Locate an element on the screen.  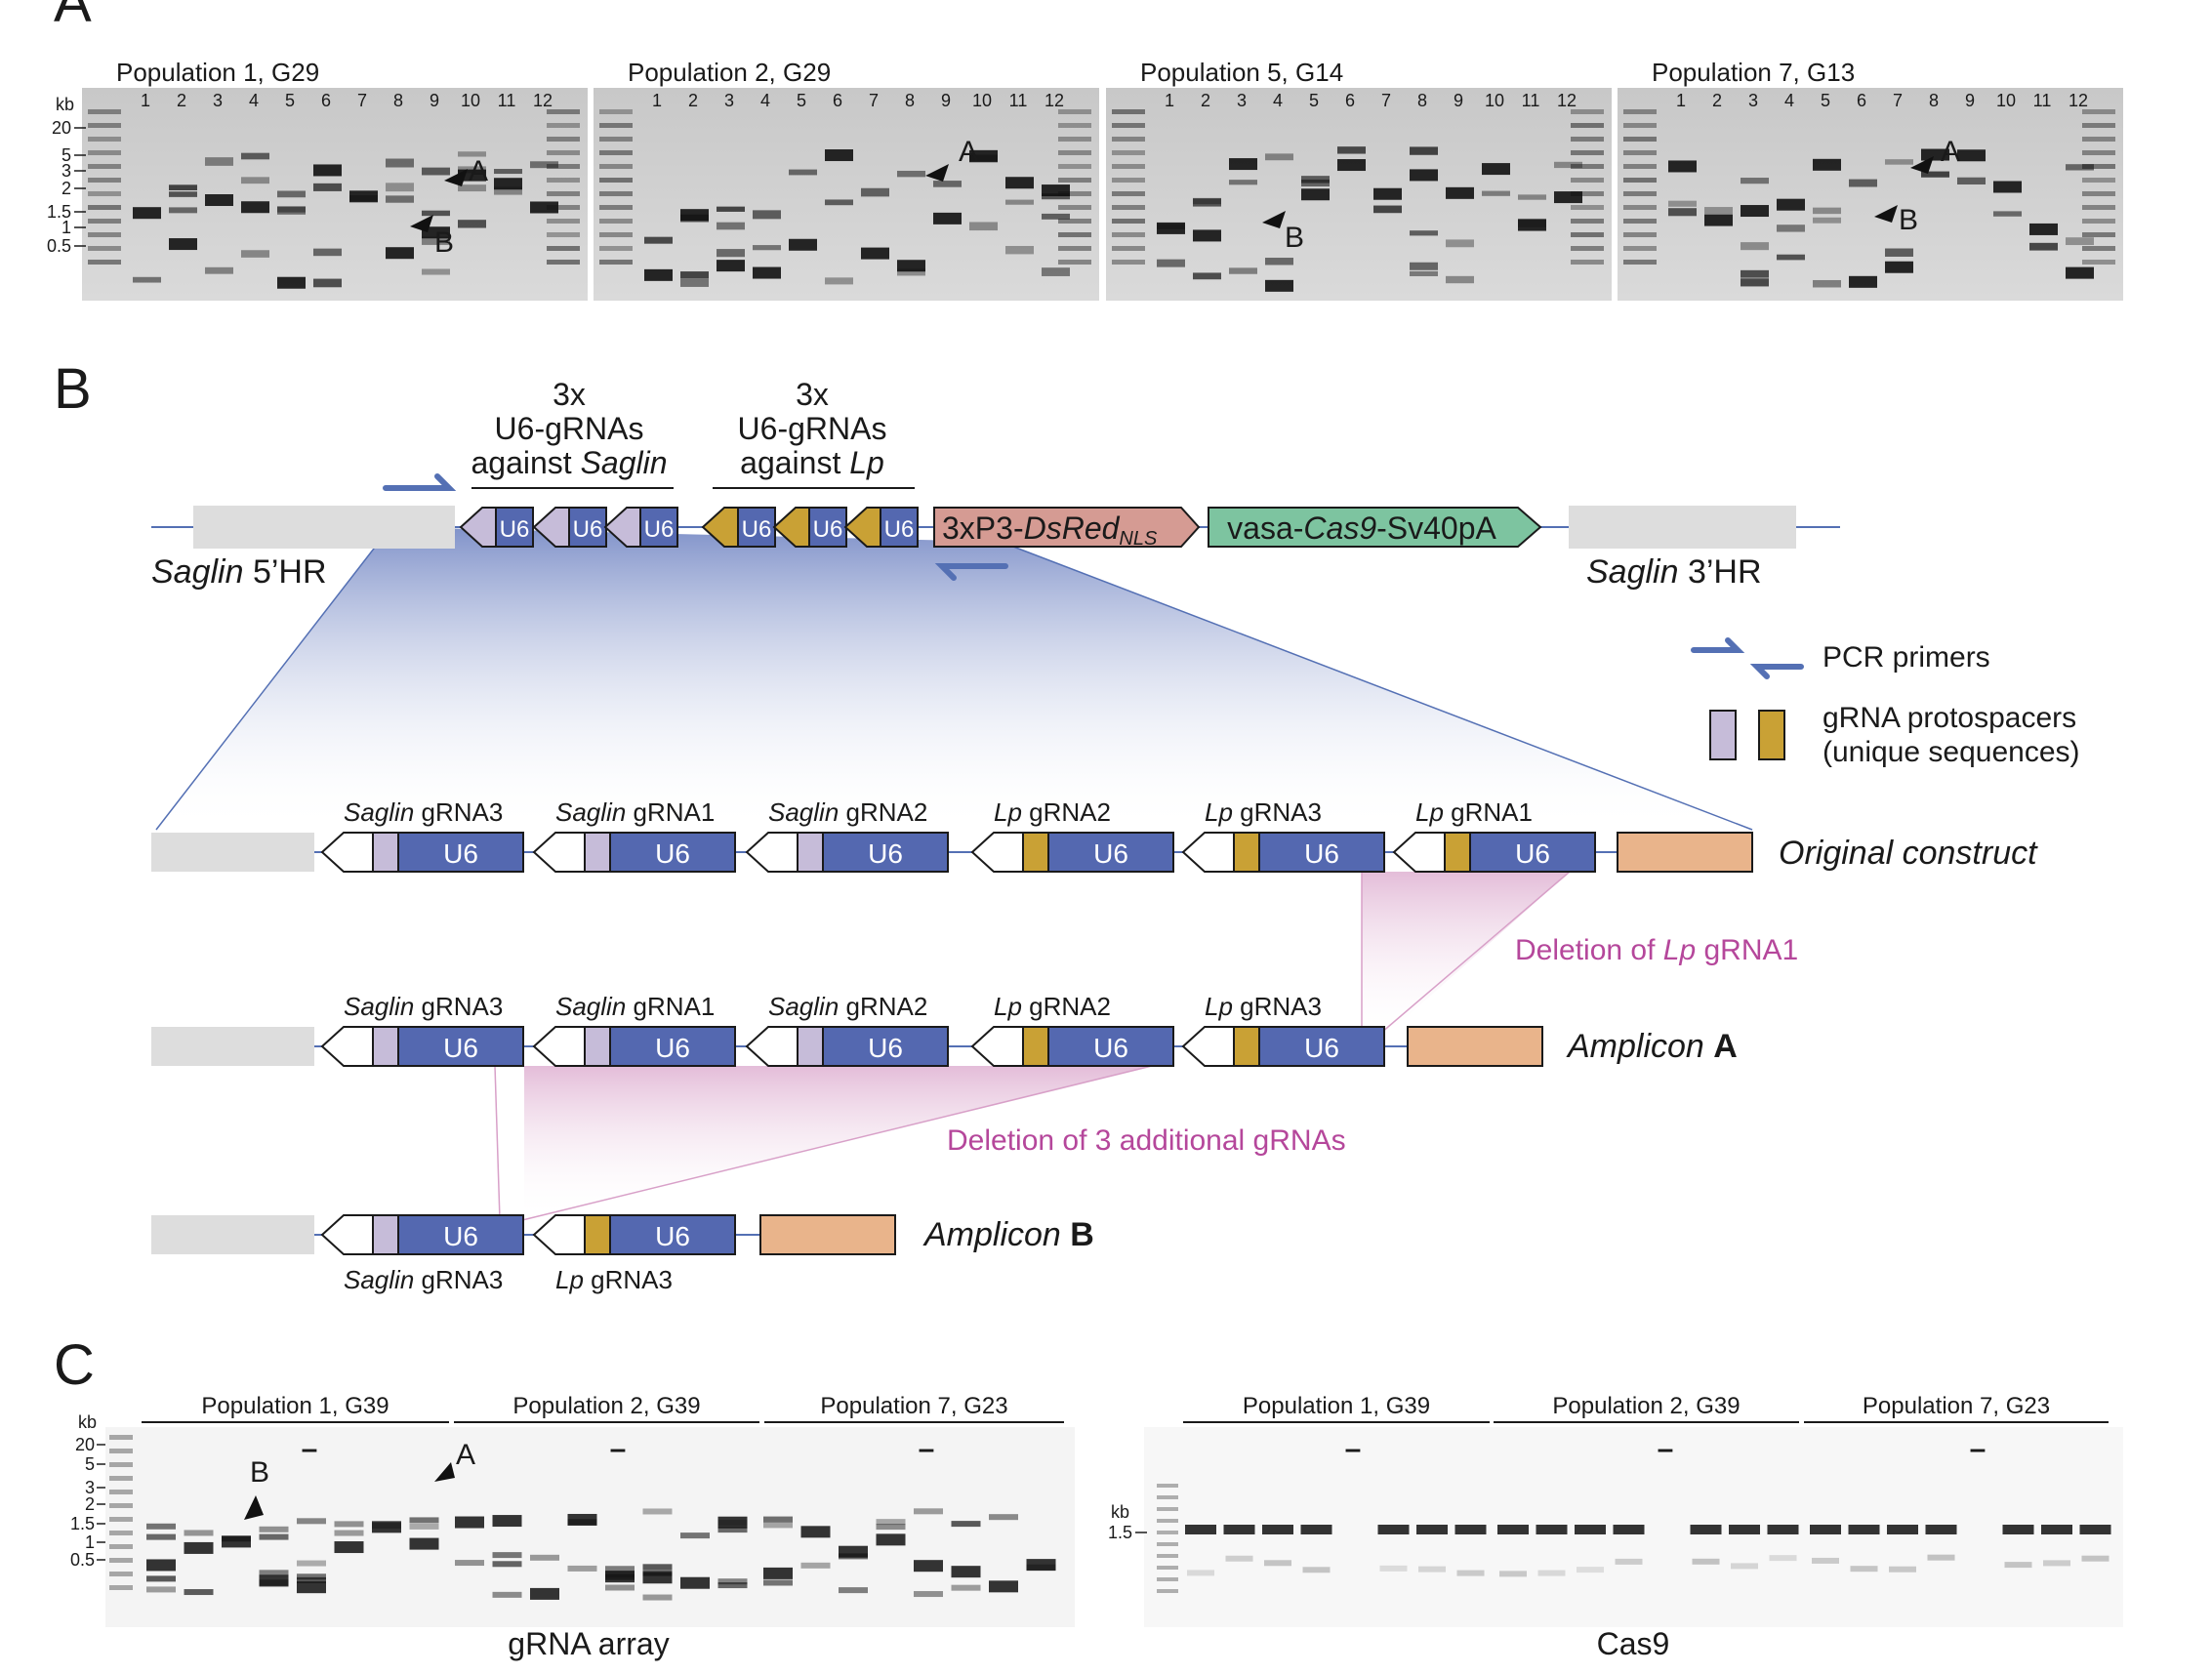
grna-u6-cassette: U6 Saglin gRNA3 is located at coordinates (422, 1029).